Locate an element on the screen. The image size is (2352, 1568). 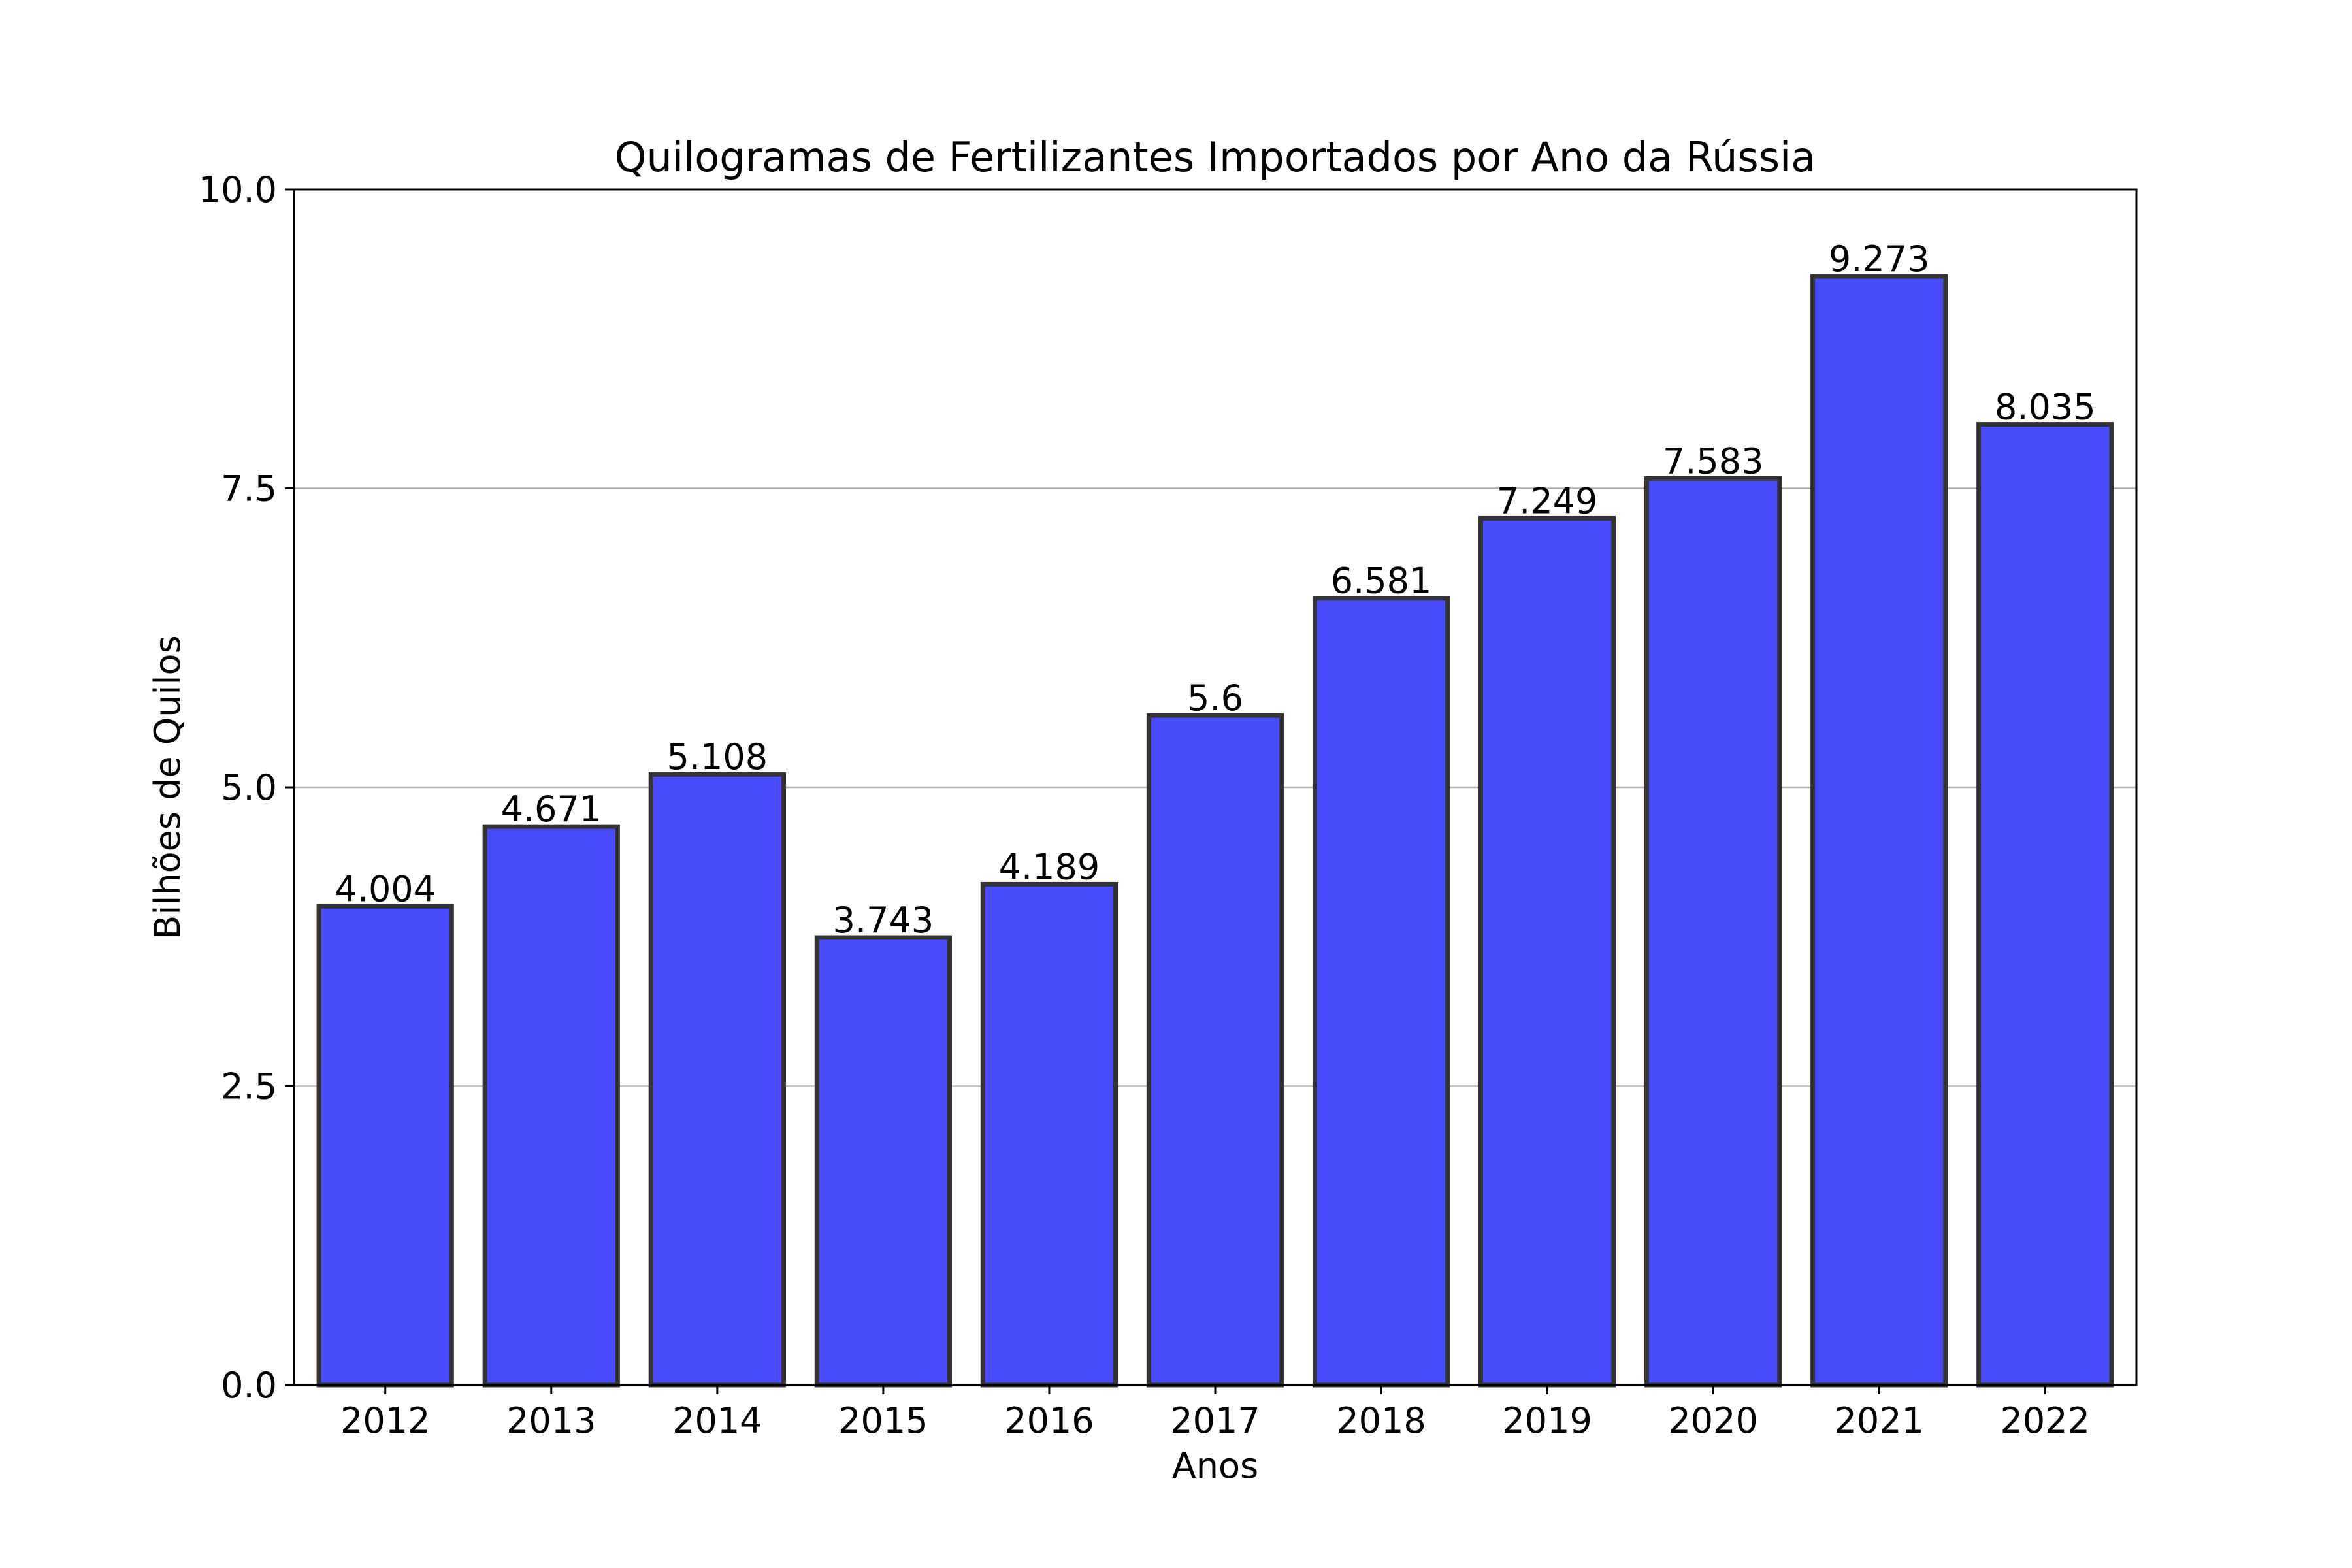
x-tick-label-2018: 2018 is located at coordinates (1381, 1420).